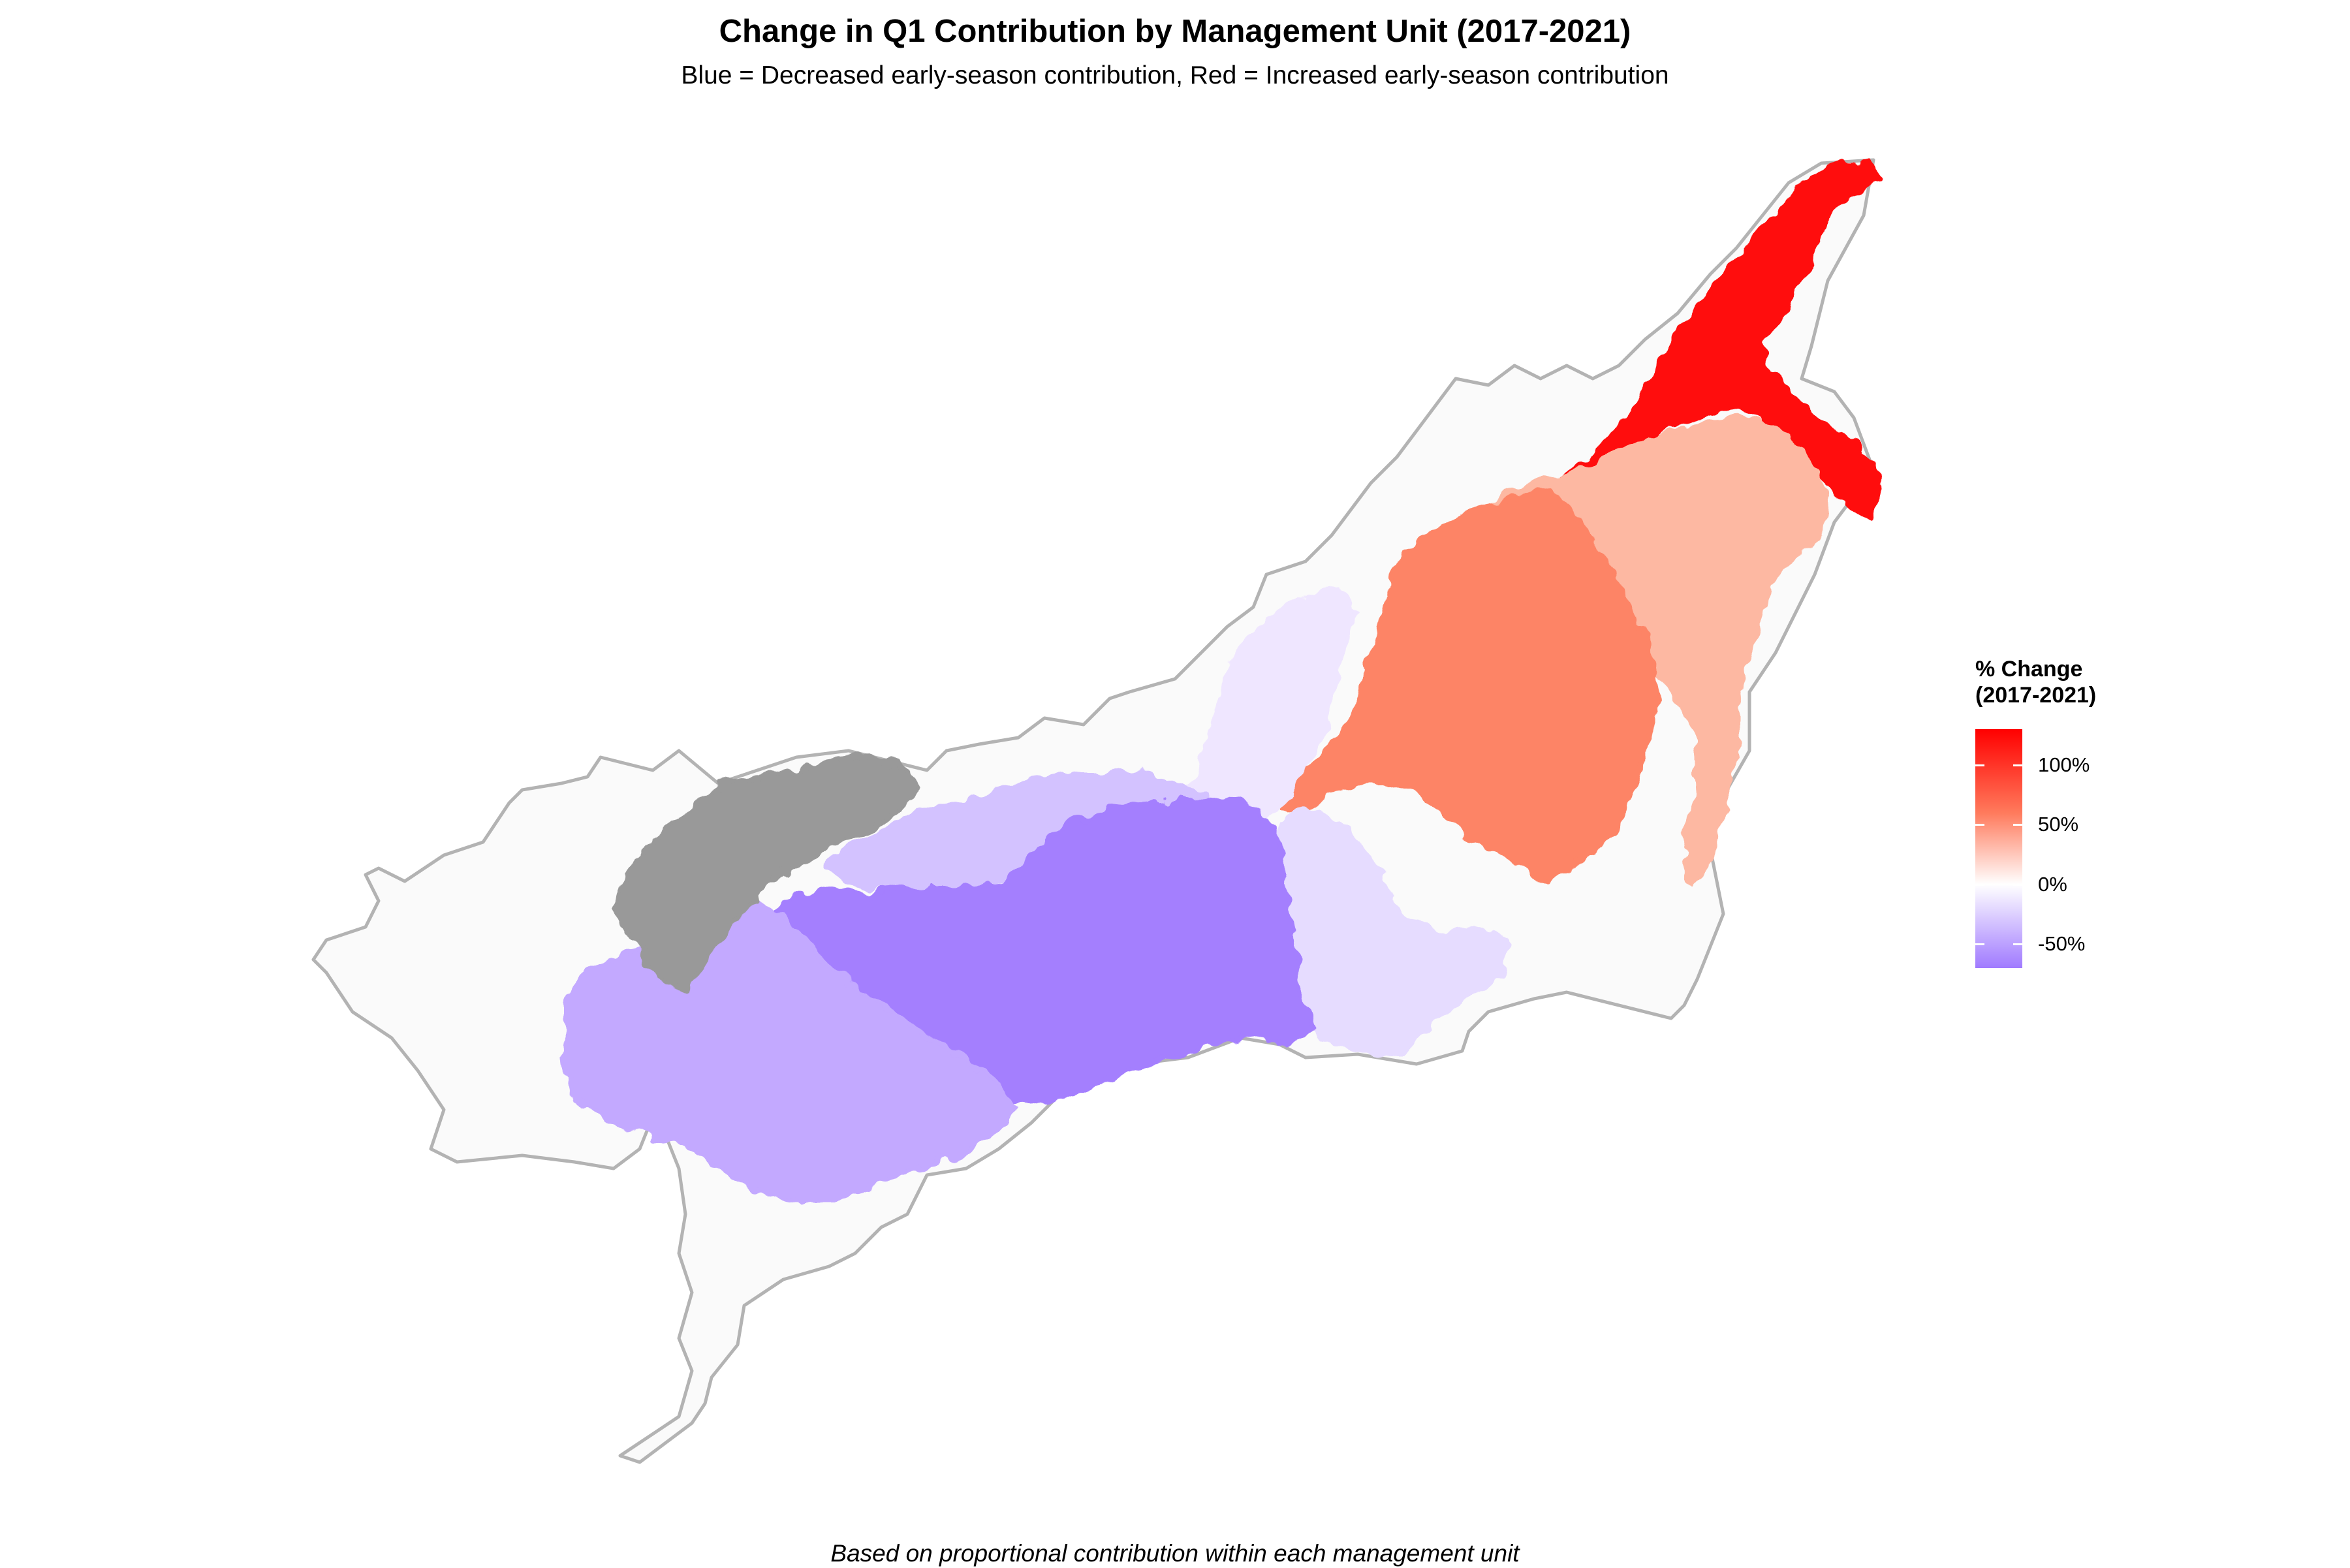  I want to click on management-unit-far-north-east-headwaters, so click(1721, 339).